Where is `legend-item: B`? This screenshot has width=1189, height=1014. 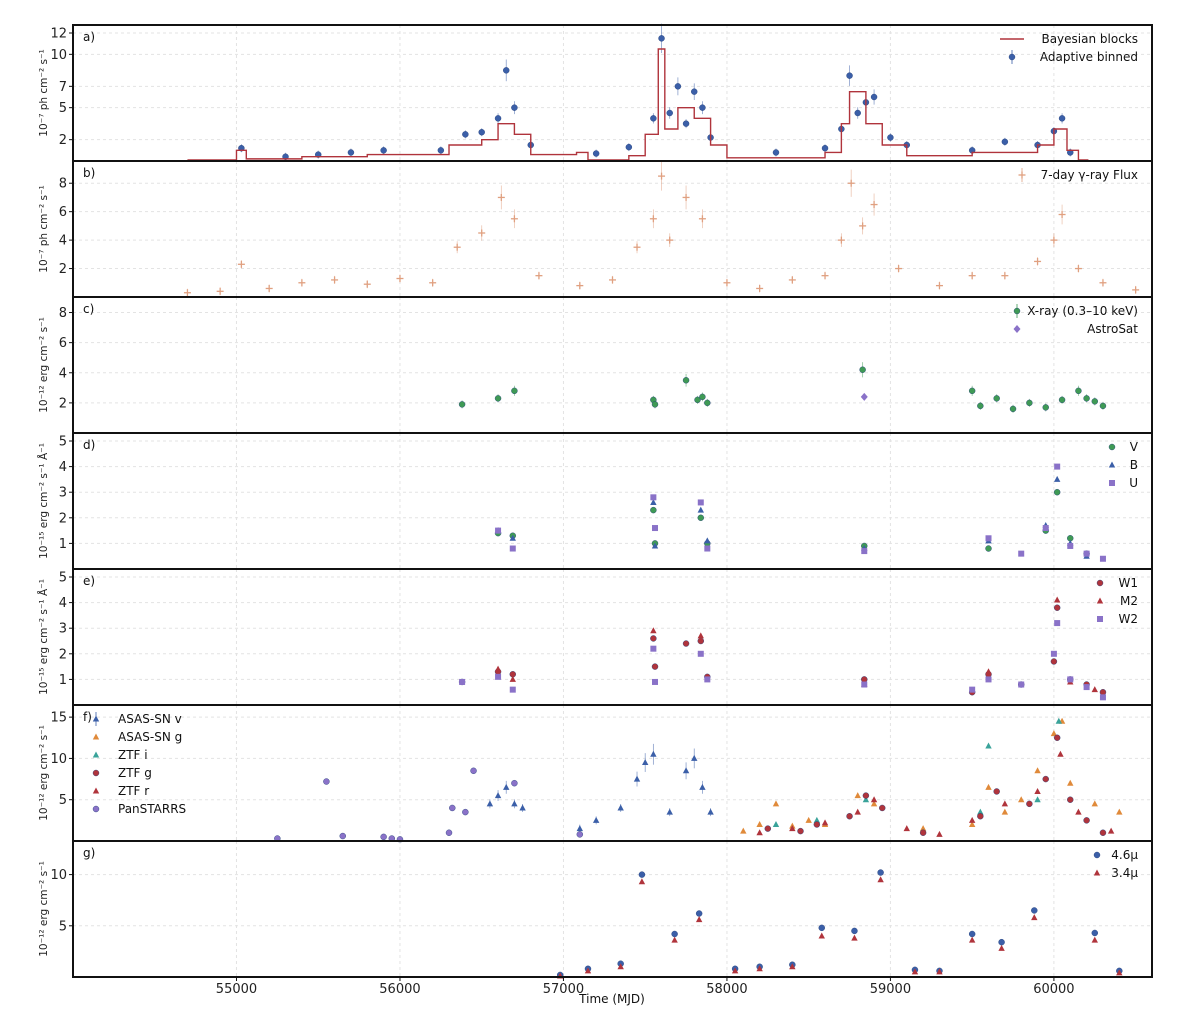
legend-item: B is located at coordinates (1123, 465).